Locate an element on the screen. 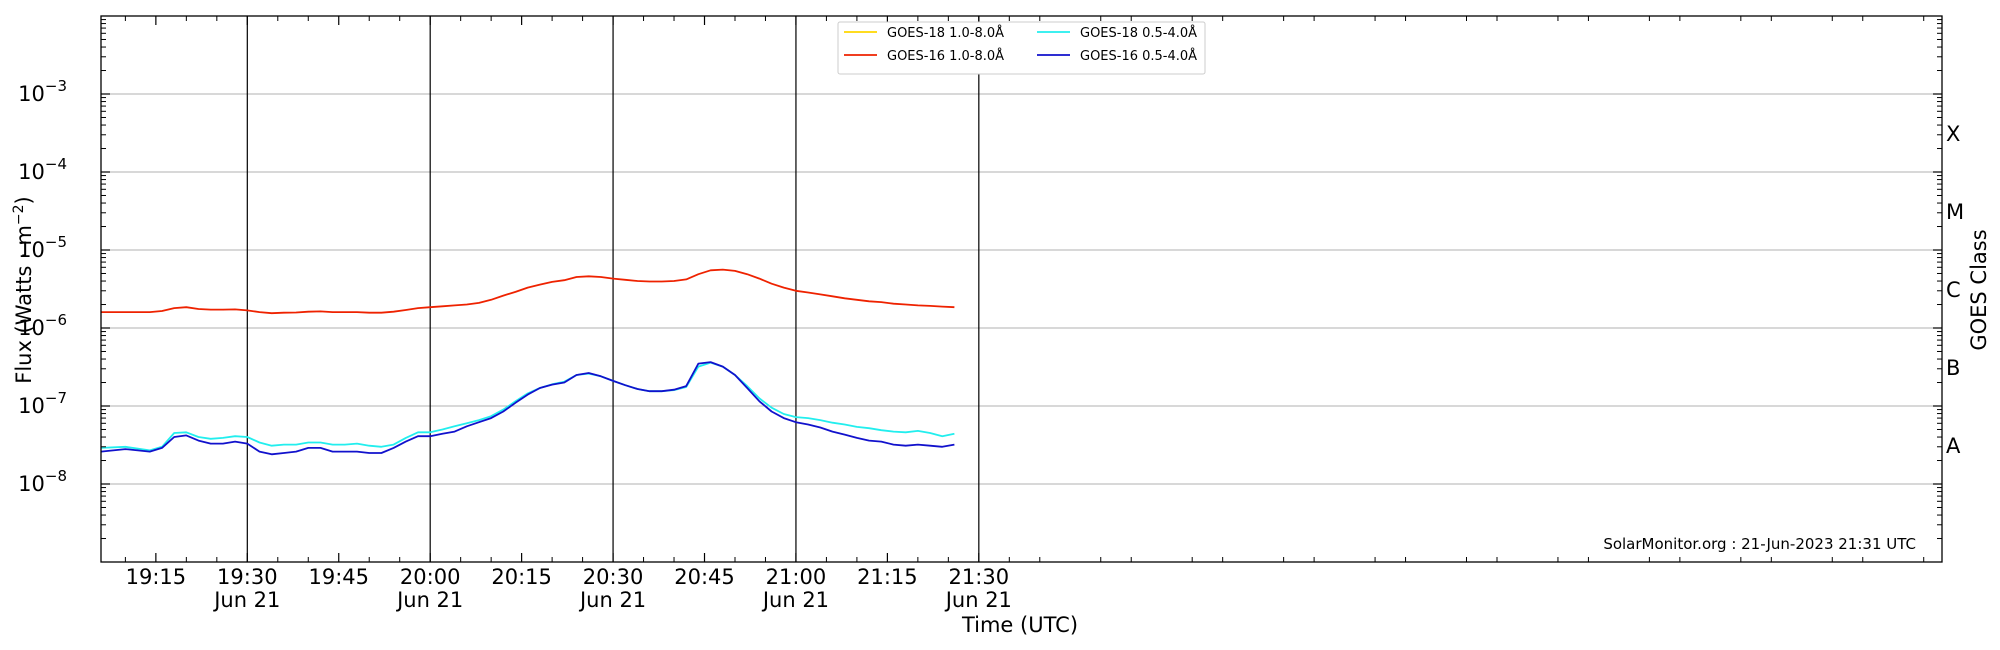 This screenshot has height=650, width=2000. x-tick-label: 21:30 is located at coordinates (979, 577).